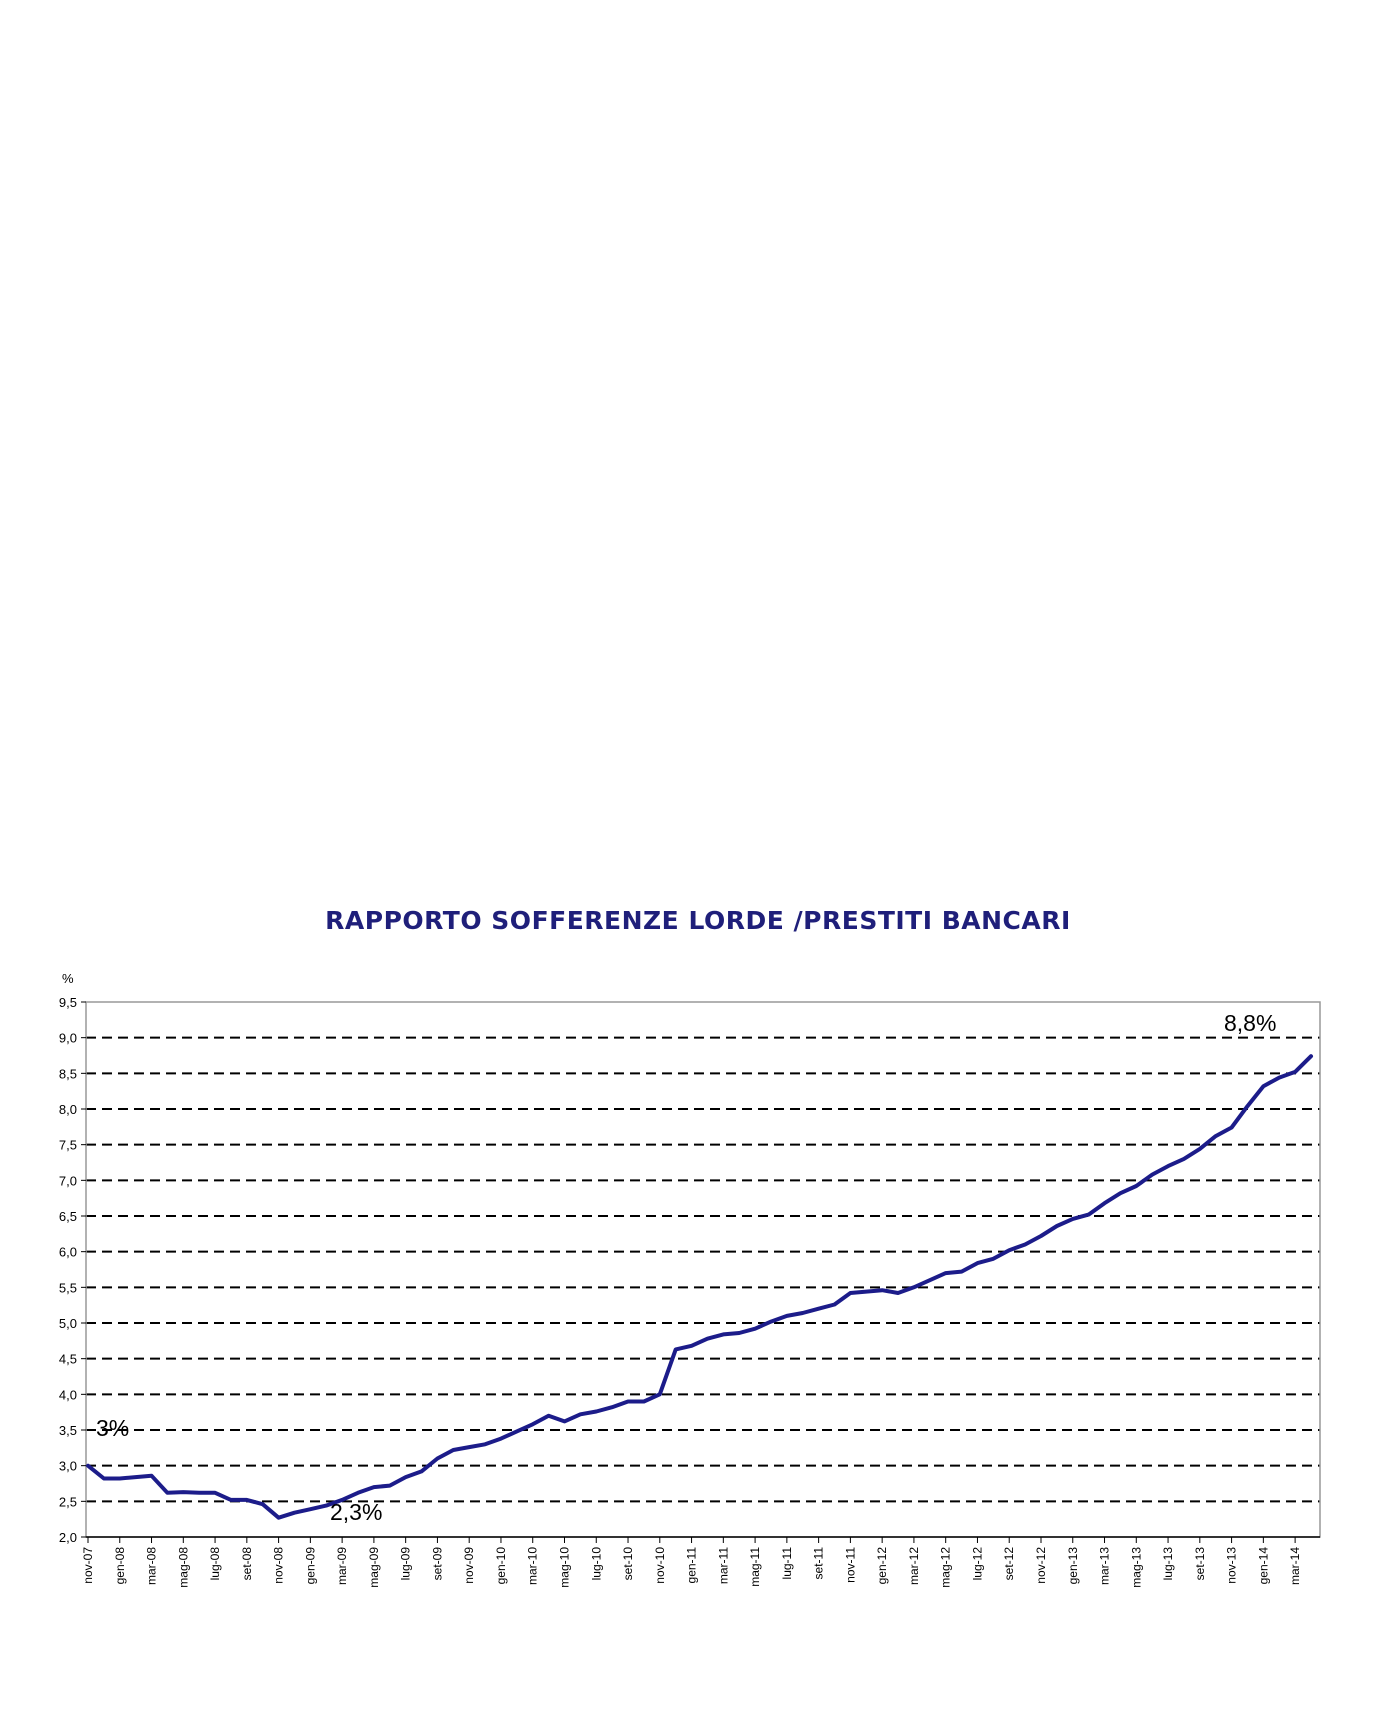 Image resolution: width=1396 pixels, height=1709 pixels. I want to click on x-tick-label: mag-12, so click(946, 1567).